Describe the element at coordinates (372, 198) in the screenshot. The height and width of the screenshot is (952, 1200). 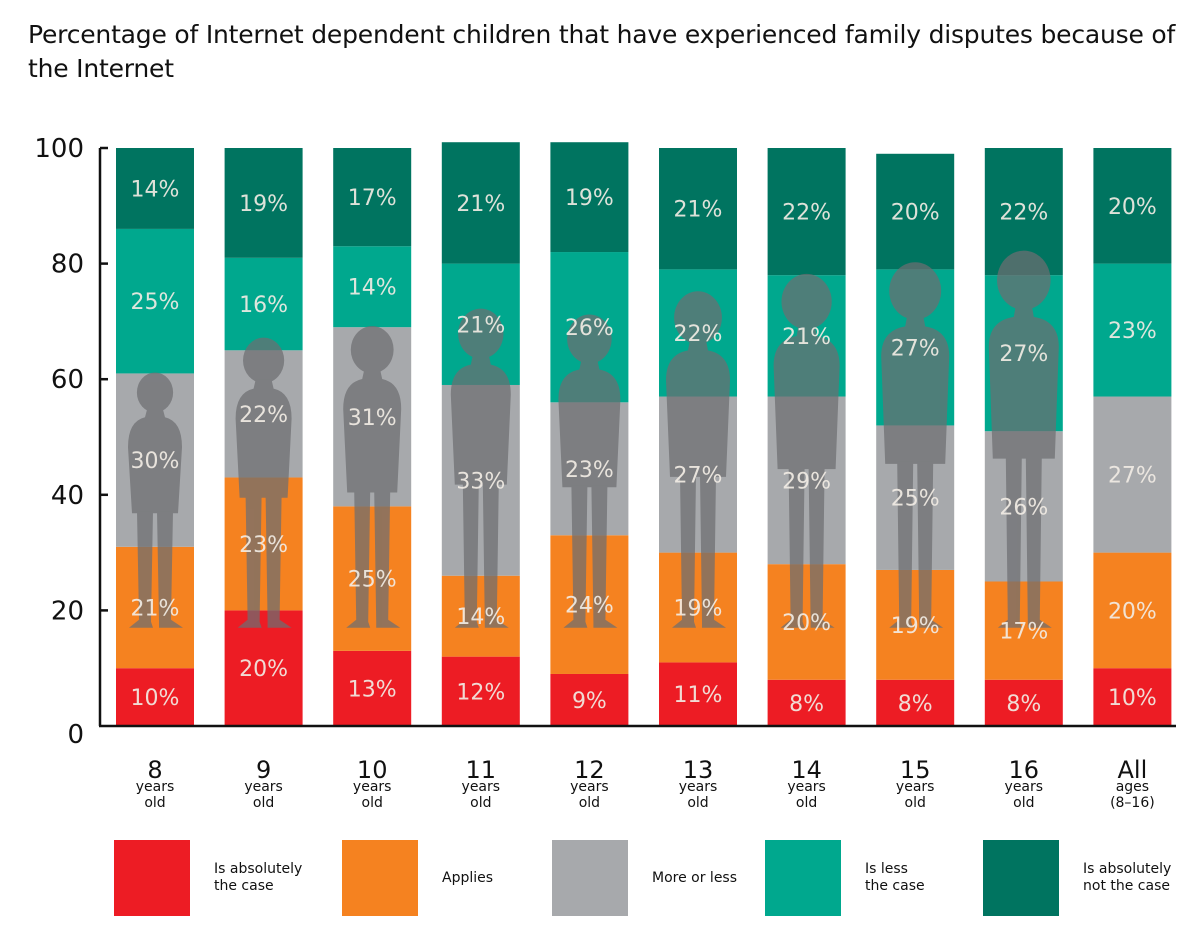
I see `value-label: 17%` at that location.